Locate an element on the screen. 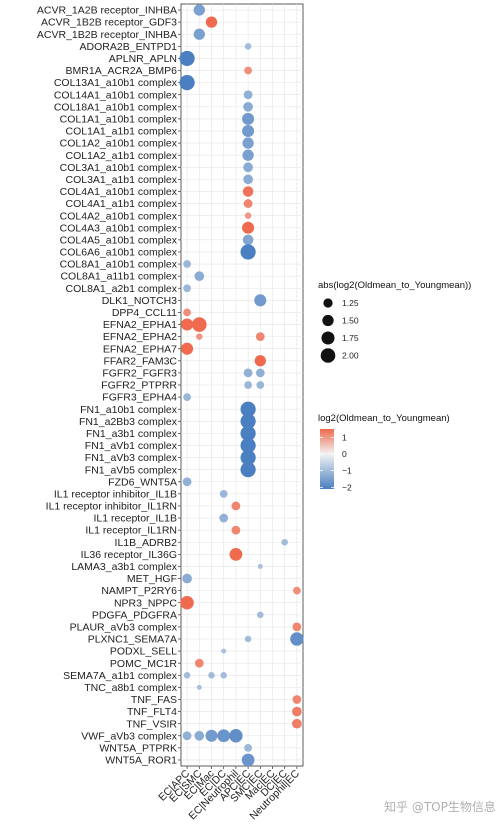 This screenshot has width=502, height=831. y-label-met-hgf: MET_HGF is located at coordinates (152, 579).